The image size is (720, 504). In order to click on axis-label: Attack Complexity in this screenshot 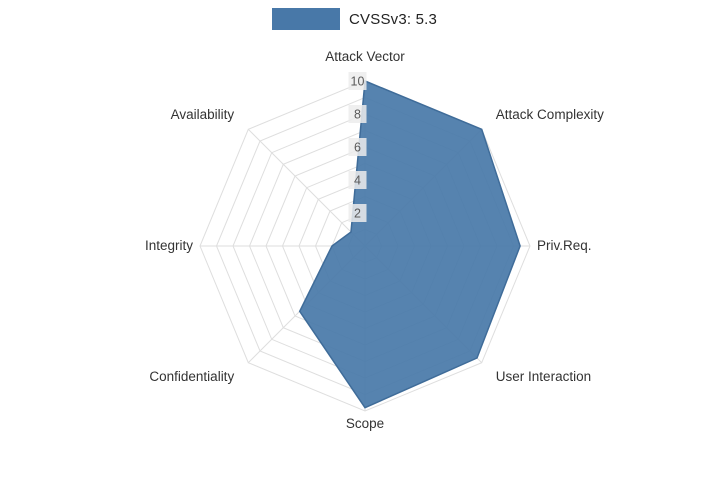, I will do `click(550, 114)`.